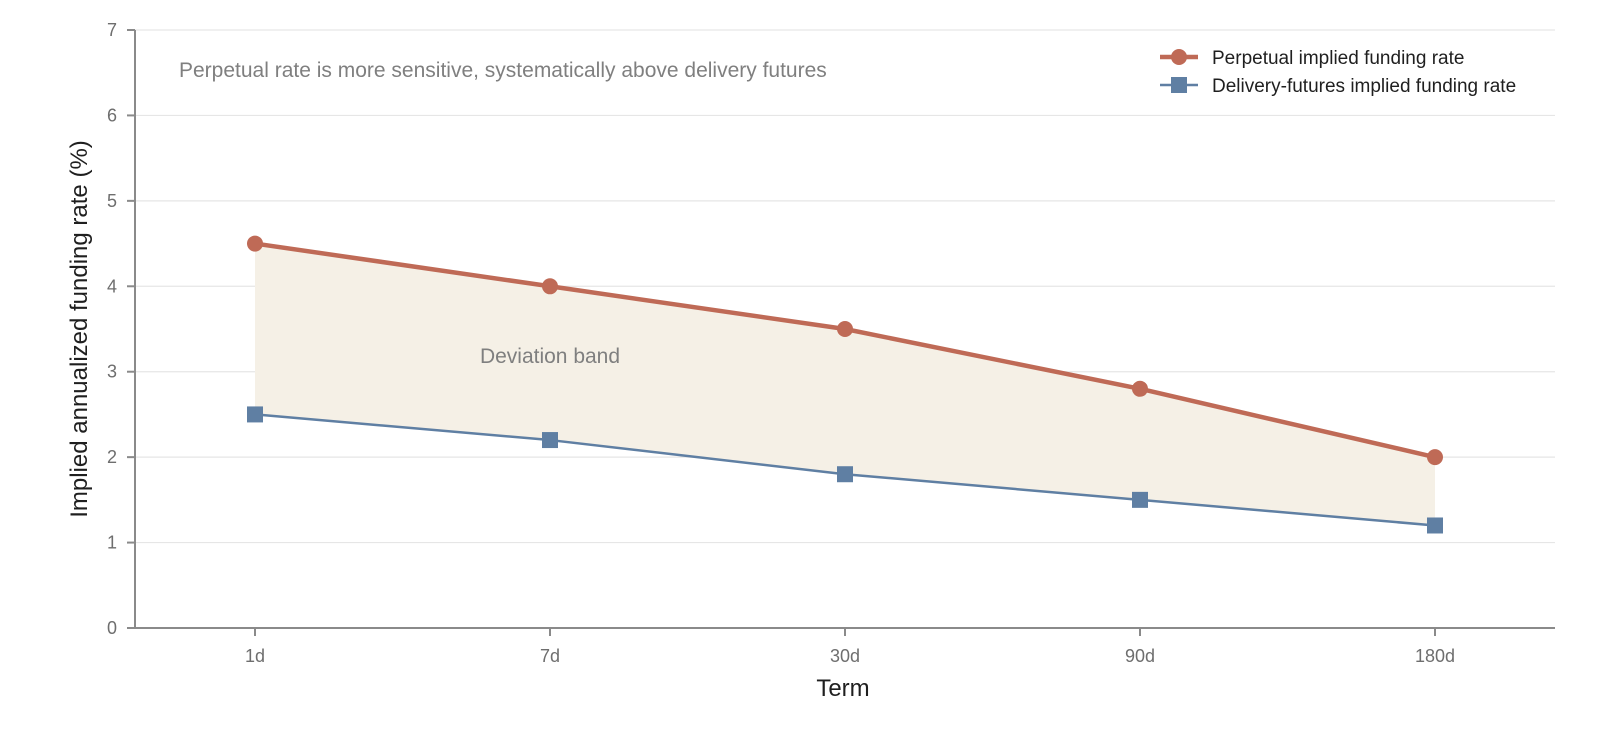 Image resolution: width=1600 pixels, height=744 pixels. Describe the element at coordinates (1338, 58) in the screenshot. I see `legend-label: Perpetual implied funding rate` at that location.